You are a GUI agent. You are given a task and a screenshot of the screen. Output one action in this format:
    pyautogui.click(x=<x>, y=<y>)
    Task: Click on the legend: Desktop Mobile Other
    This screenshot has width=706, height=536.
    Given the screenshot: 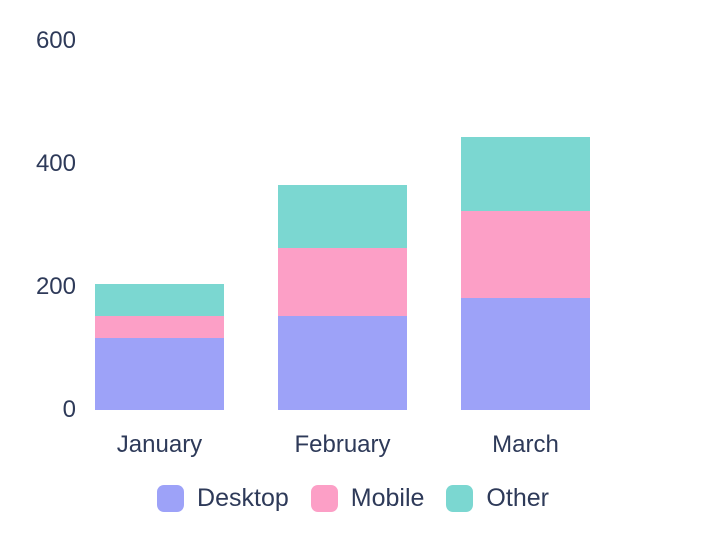 What is the action you would take?
    pyautogui.click(x=353, y=498)
    